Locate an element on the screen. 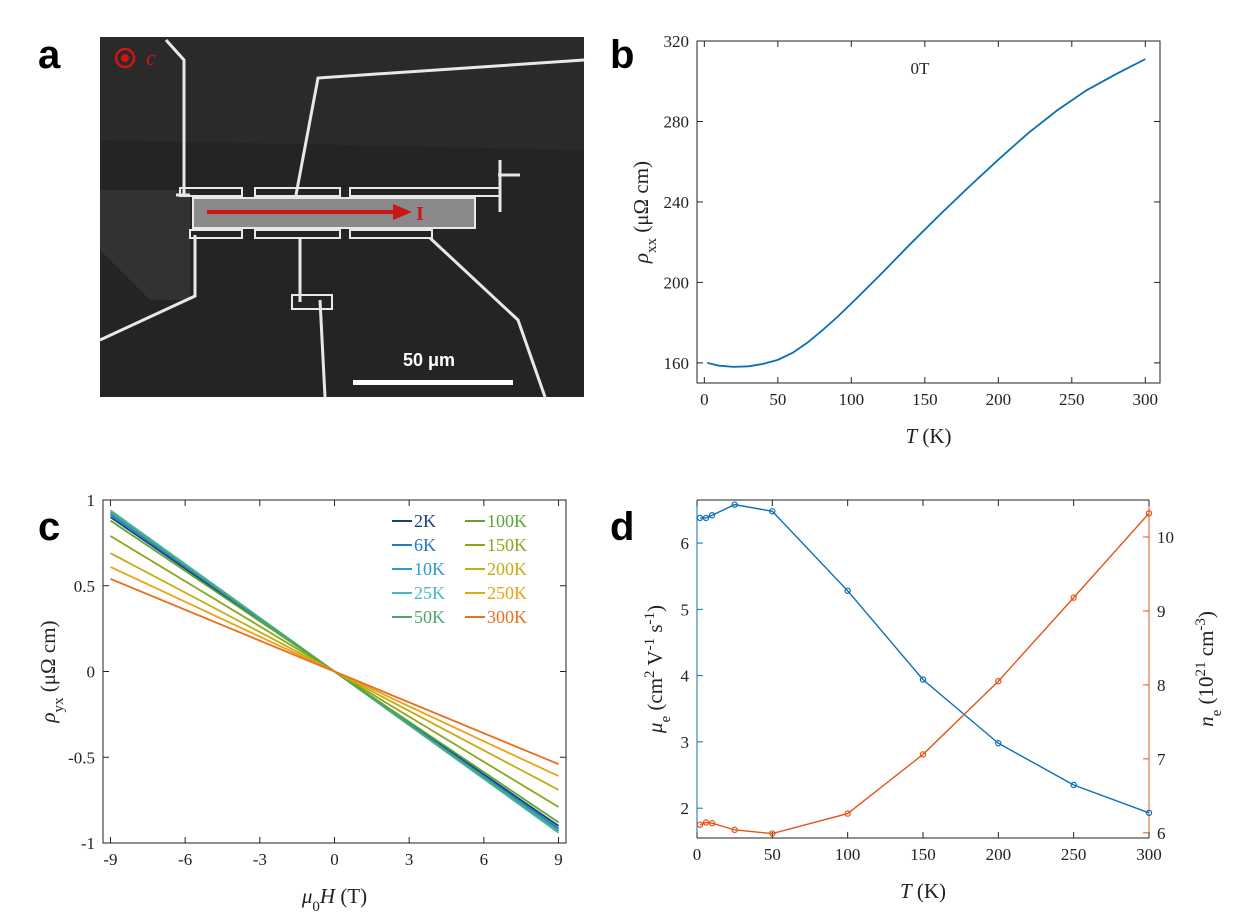 This screenshot has width=1237, height=924. panel-letter-c: c is located at coordinates (49, 527).